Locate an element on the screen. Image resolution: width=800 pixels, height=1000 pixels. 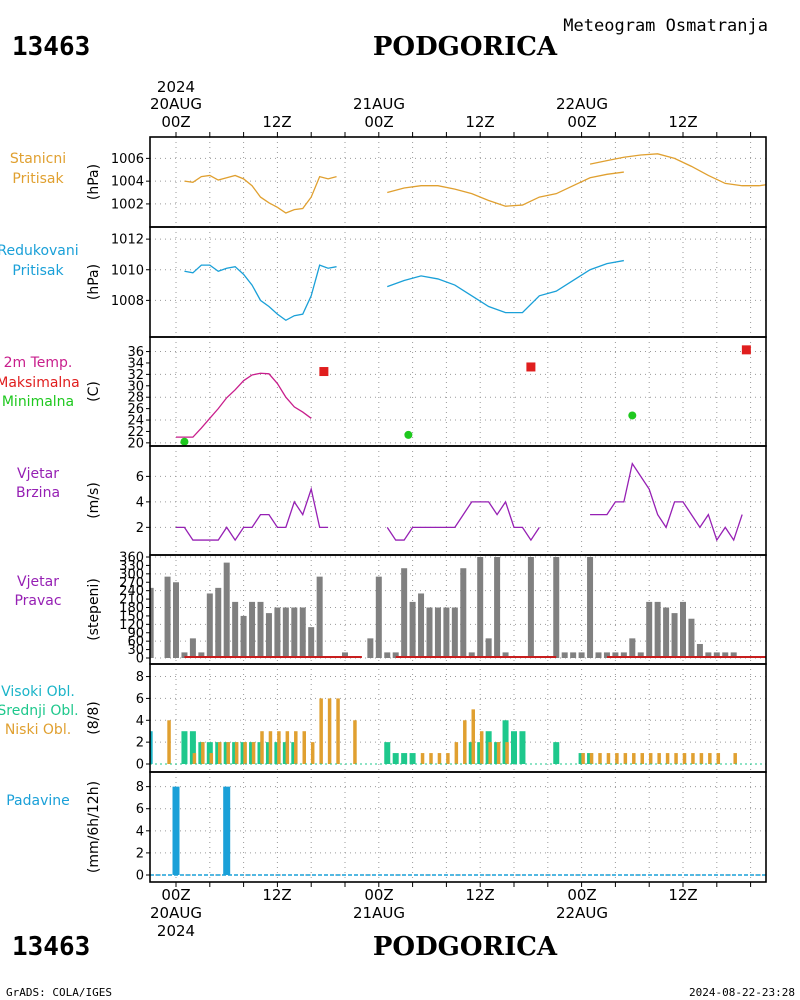
station-id-bottom: 13463 is located at coordinates (51, 947).